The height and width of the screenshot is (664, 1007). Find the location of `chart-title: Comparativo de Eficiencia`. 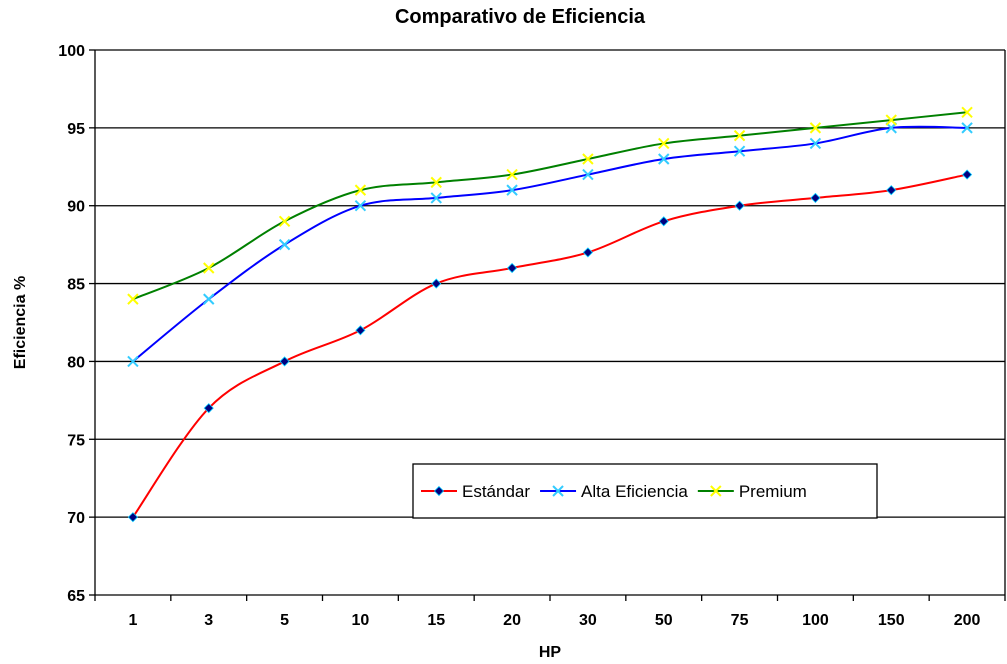

chart-title: Comparativo de Eficiencia is located at coordinates (520, 17).